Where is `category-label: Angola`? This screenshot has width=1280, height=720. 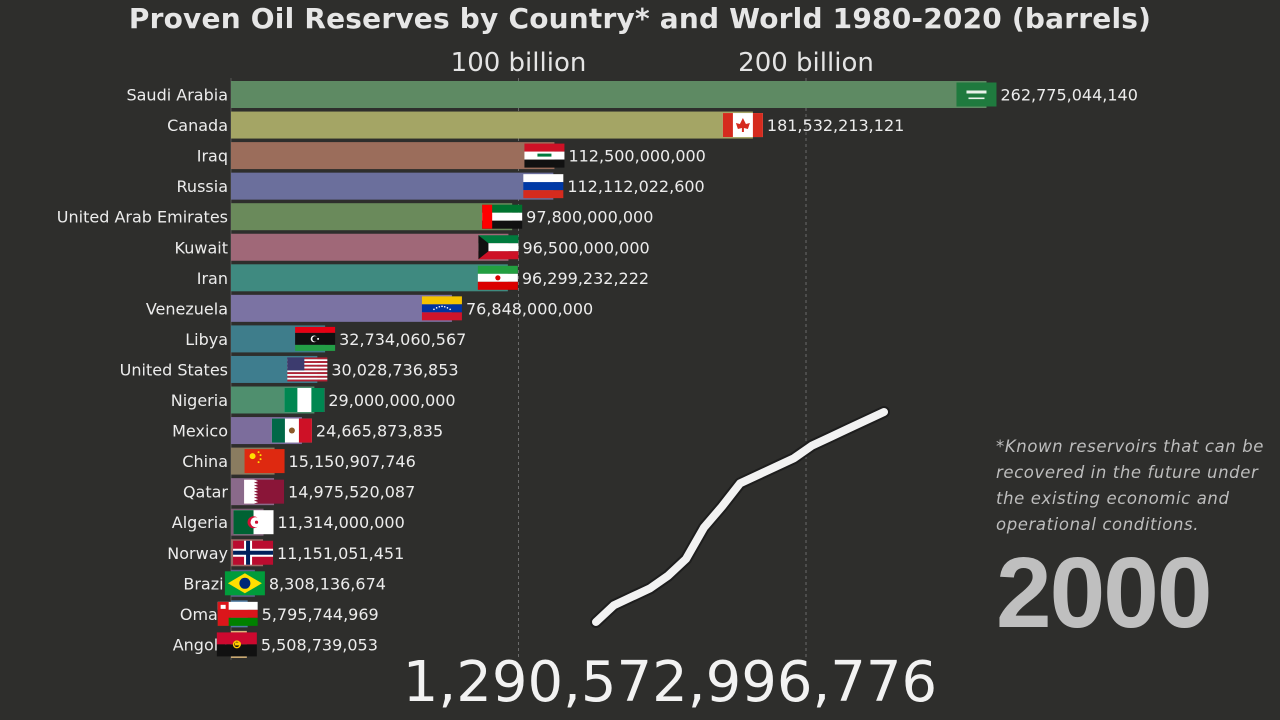
category-label: Angola is located at coordinates (200, 644).